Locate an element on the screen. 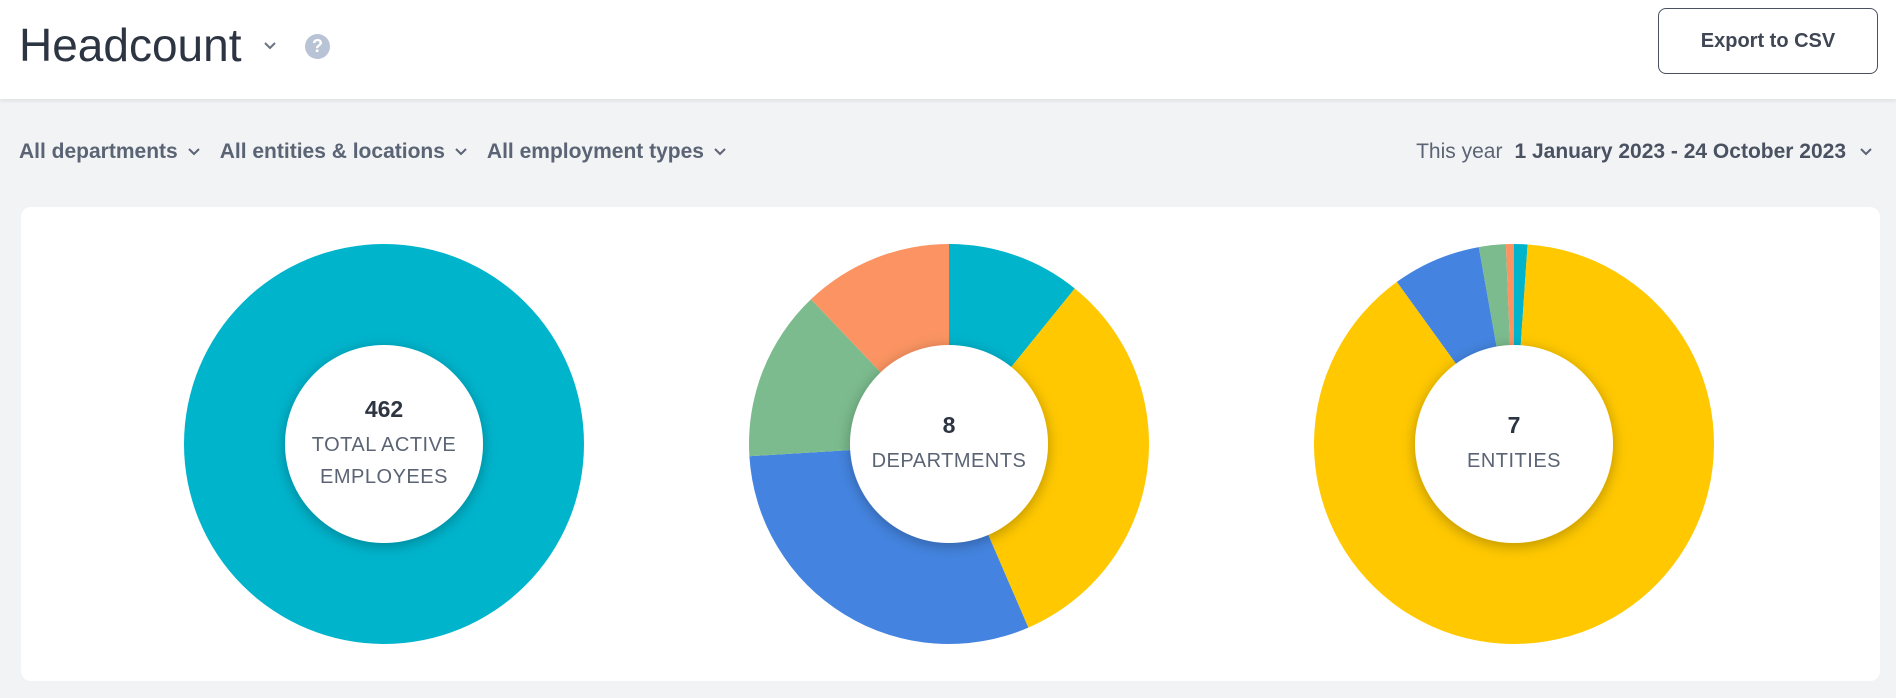 Image resolution: width=1896 pixels, height=698 pixels. filter-dropdown: All employment types is located at coordinates (607, 152).